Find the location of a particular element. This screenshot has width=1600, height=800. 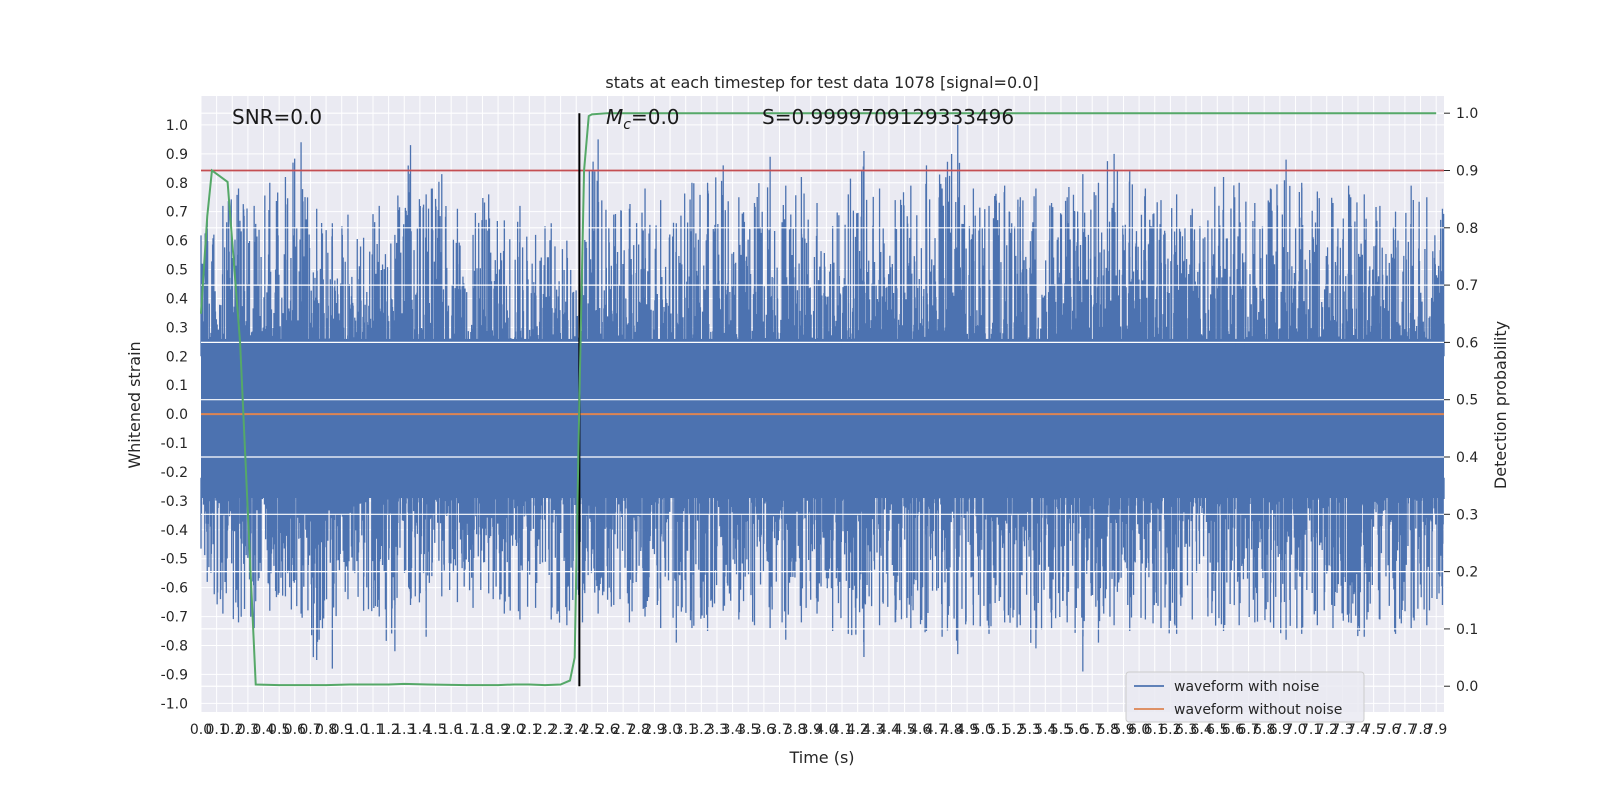

x-tick-label: 6.9 is located at coordinates (1280, 730).